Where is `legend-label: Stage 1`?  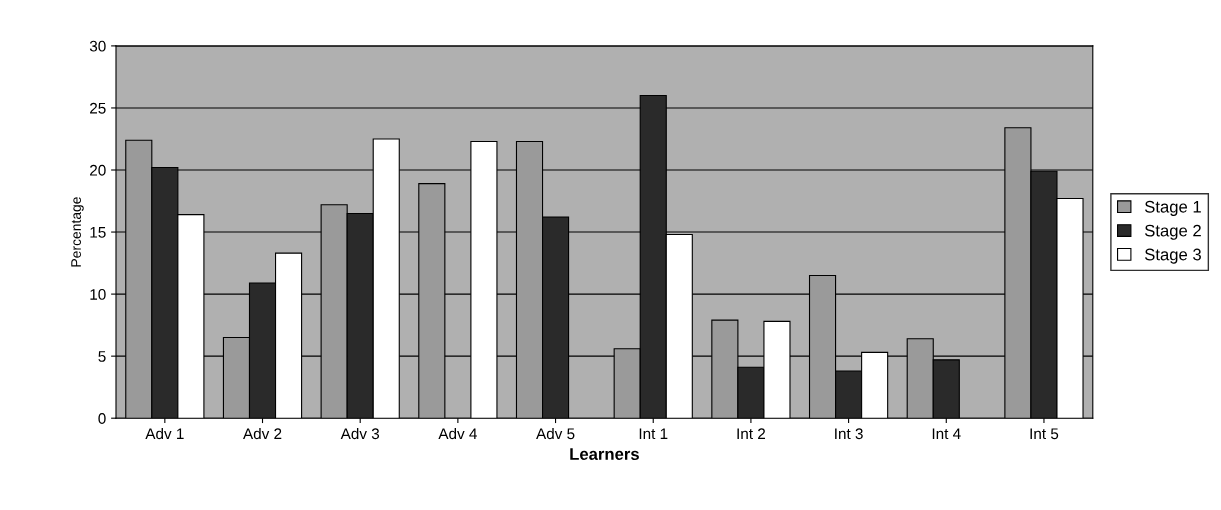
legend-label: Stage 1 is located at coordinates (1172, 208).